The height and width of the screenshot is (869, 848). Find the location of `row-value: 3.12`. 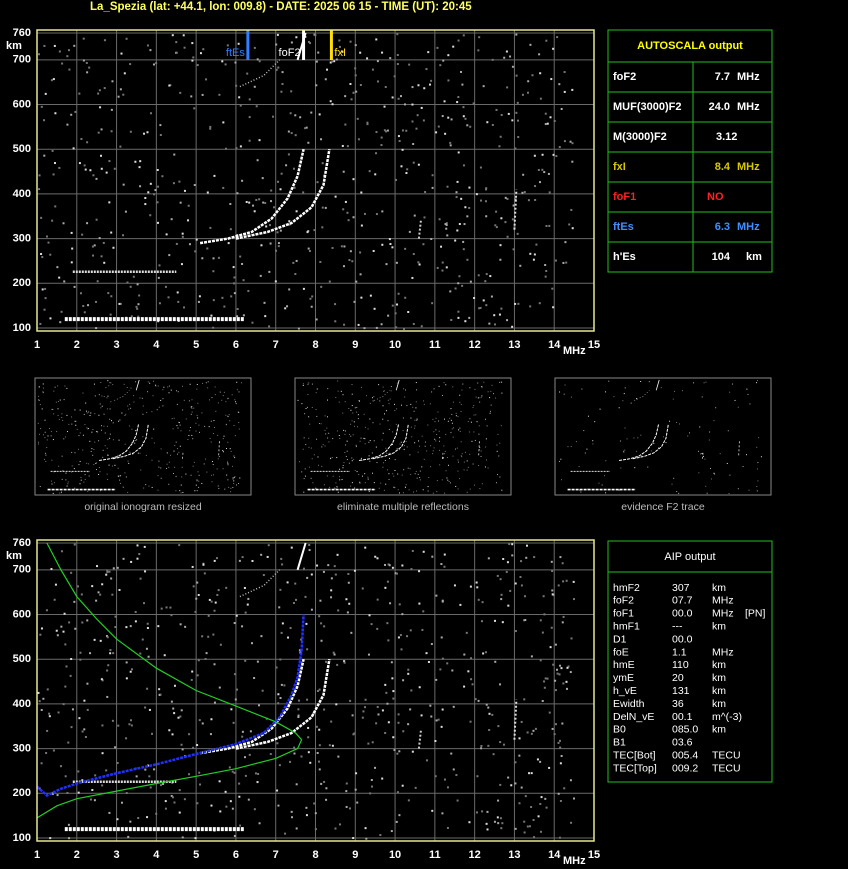

row-value: 3.12 is located at coordinates (726, 137).